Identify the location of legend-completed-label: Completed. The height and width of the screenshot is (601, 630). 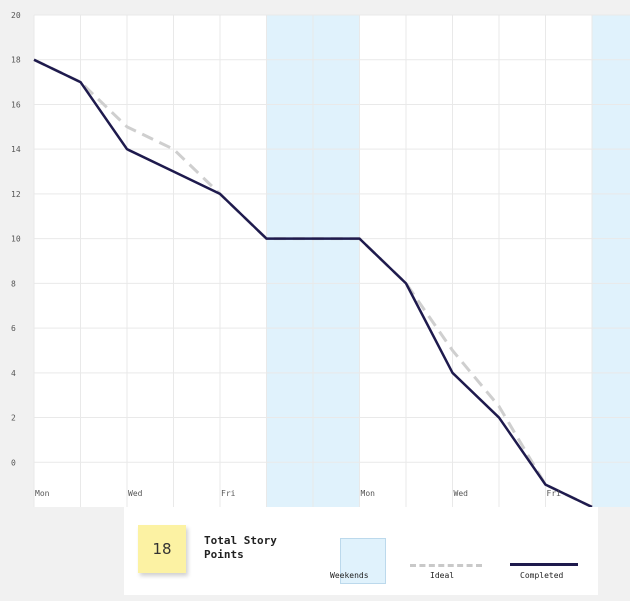
(542, 575).